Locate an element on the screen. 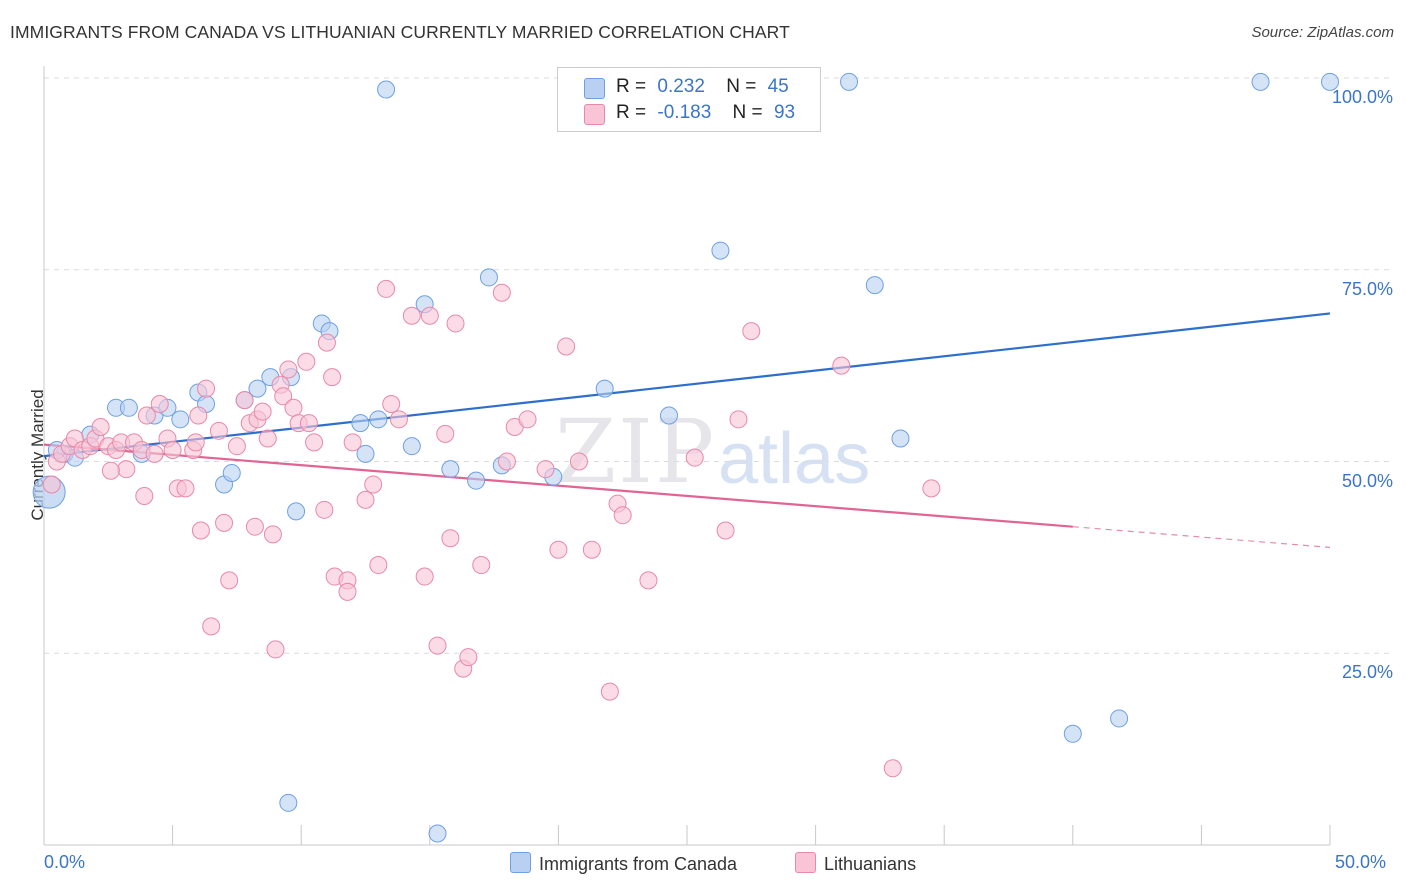 The image size is (1406, 892). y-tick-label: 75.0% is located at coordinates (1367, 288).